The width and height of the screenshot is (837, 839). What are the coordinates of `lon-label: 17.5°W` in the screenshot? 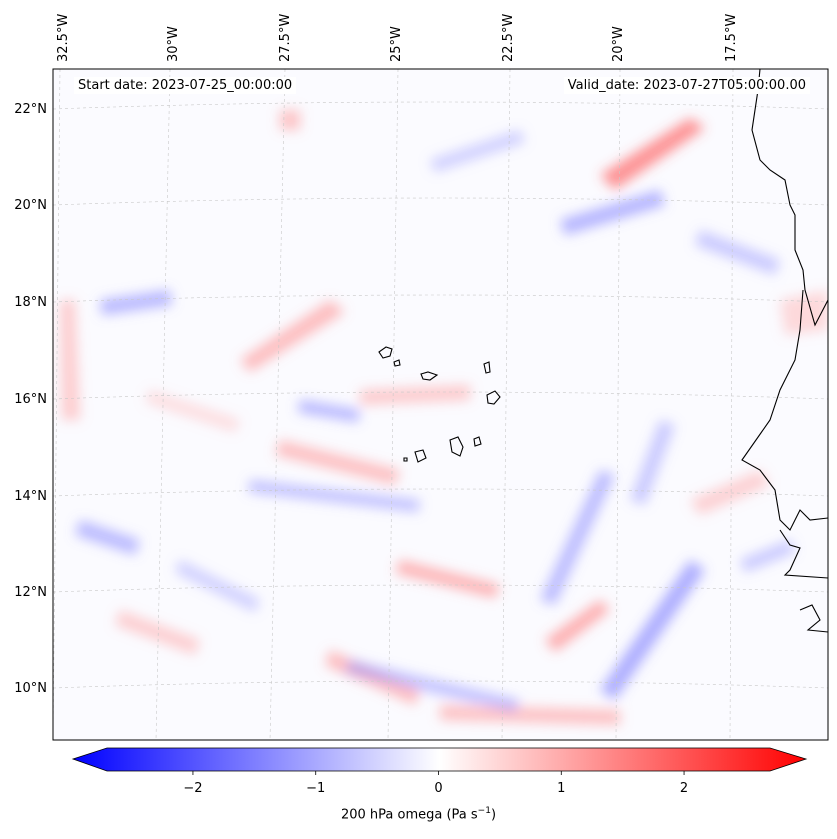 It's located at (731, 38).